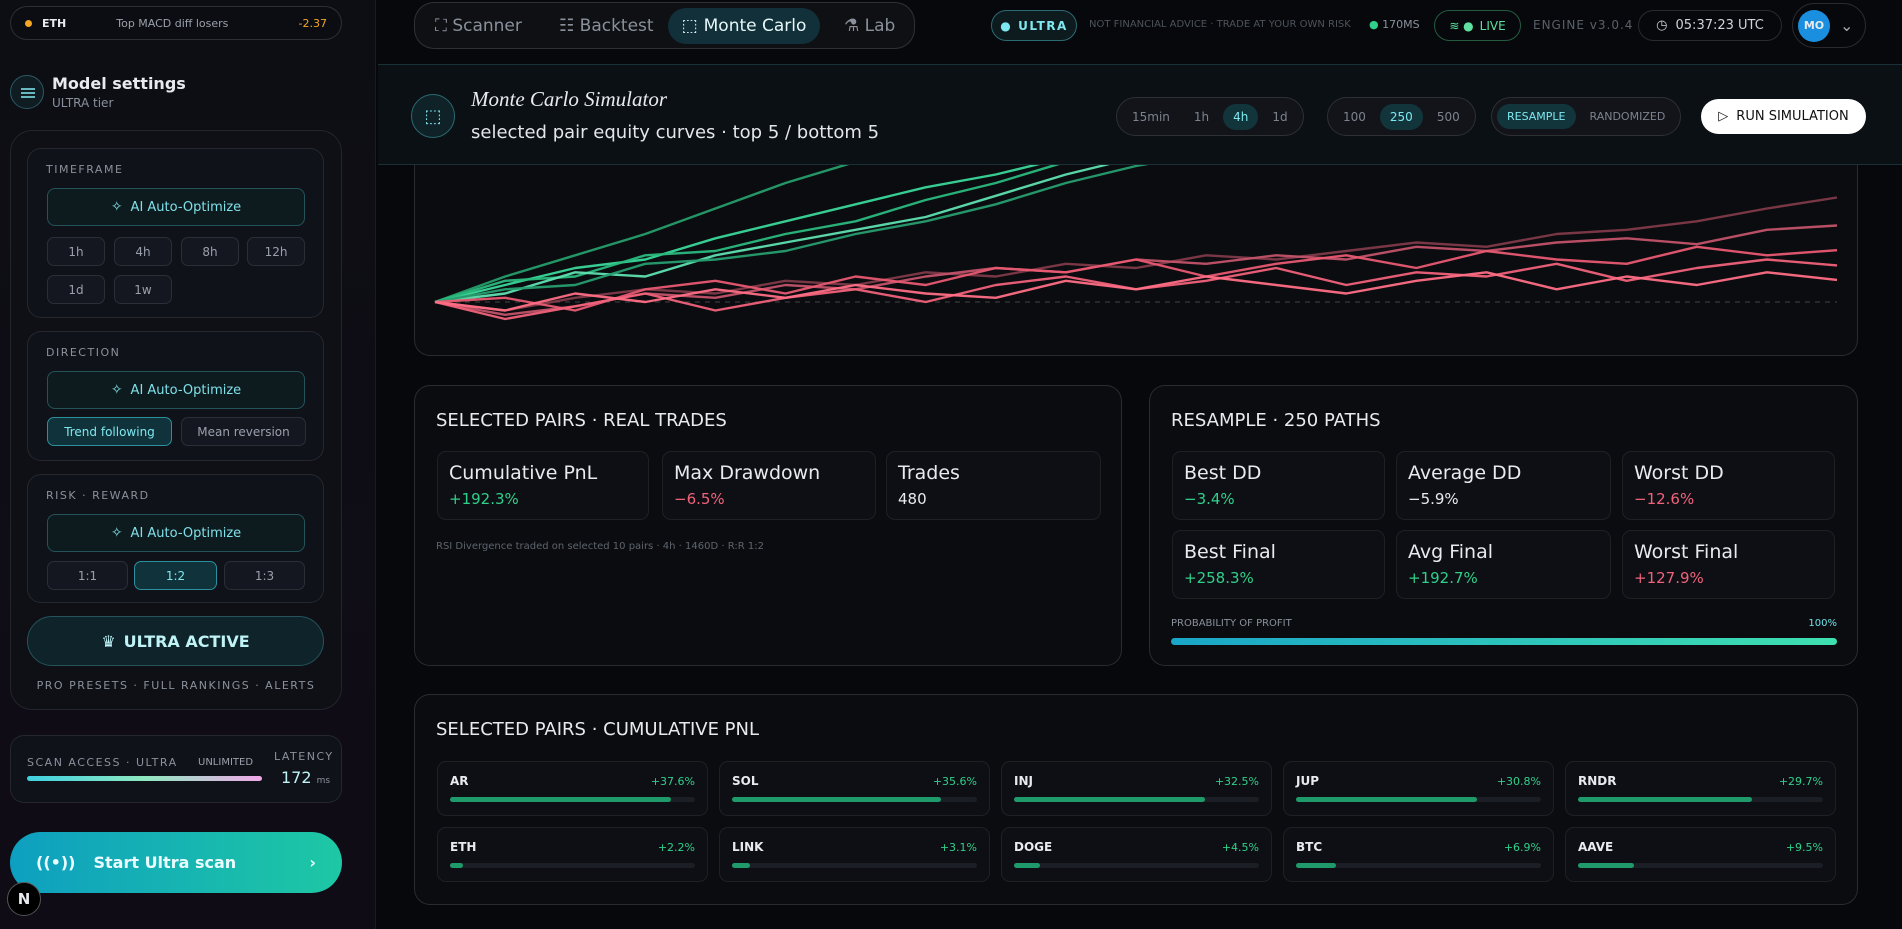 This screenshot has height=929, width=1902. What do you see at coordinates (143, 289) in the screenshot?
I see `option: 1w` at bounding box center [143, 289].